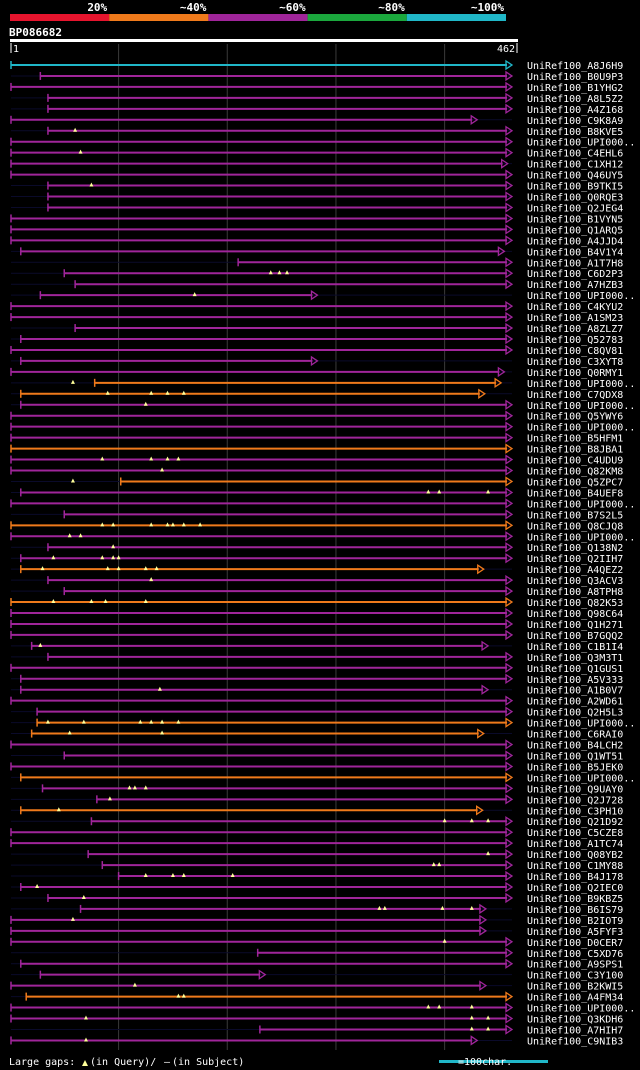 This screenshot has width=640, height=1070. What do you see at coordinates (575, 230) in the screenshot?
I see `hit-label: UniRef100_Q1ARQ5` at bounding box center [575, 230].